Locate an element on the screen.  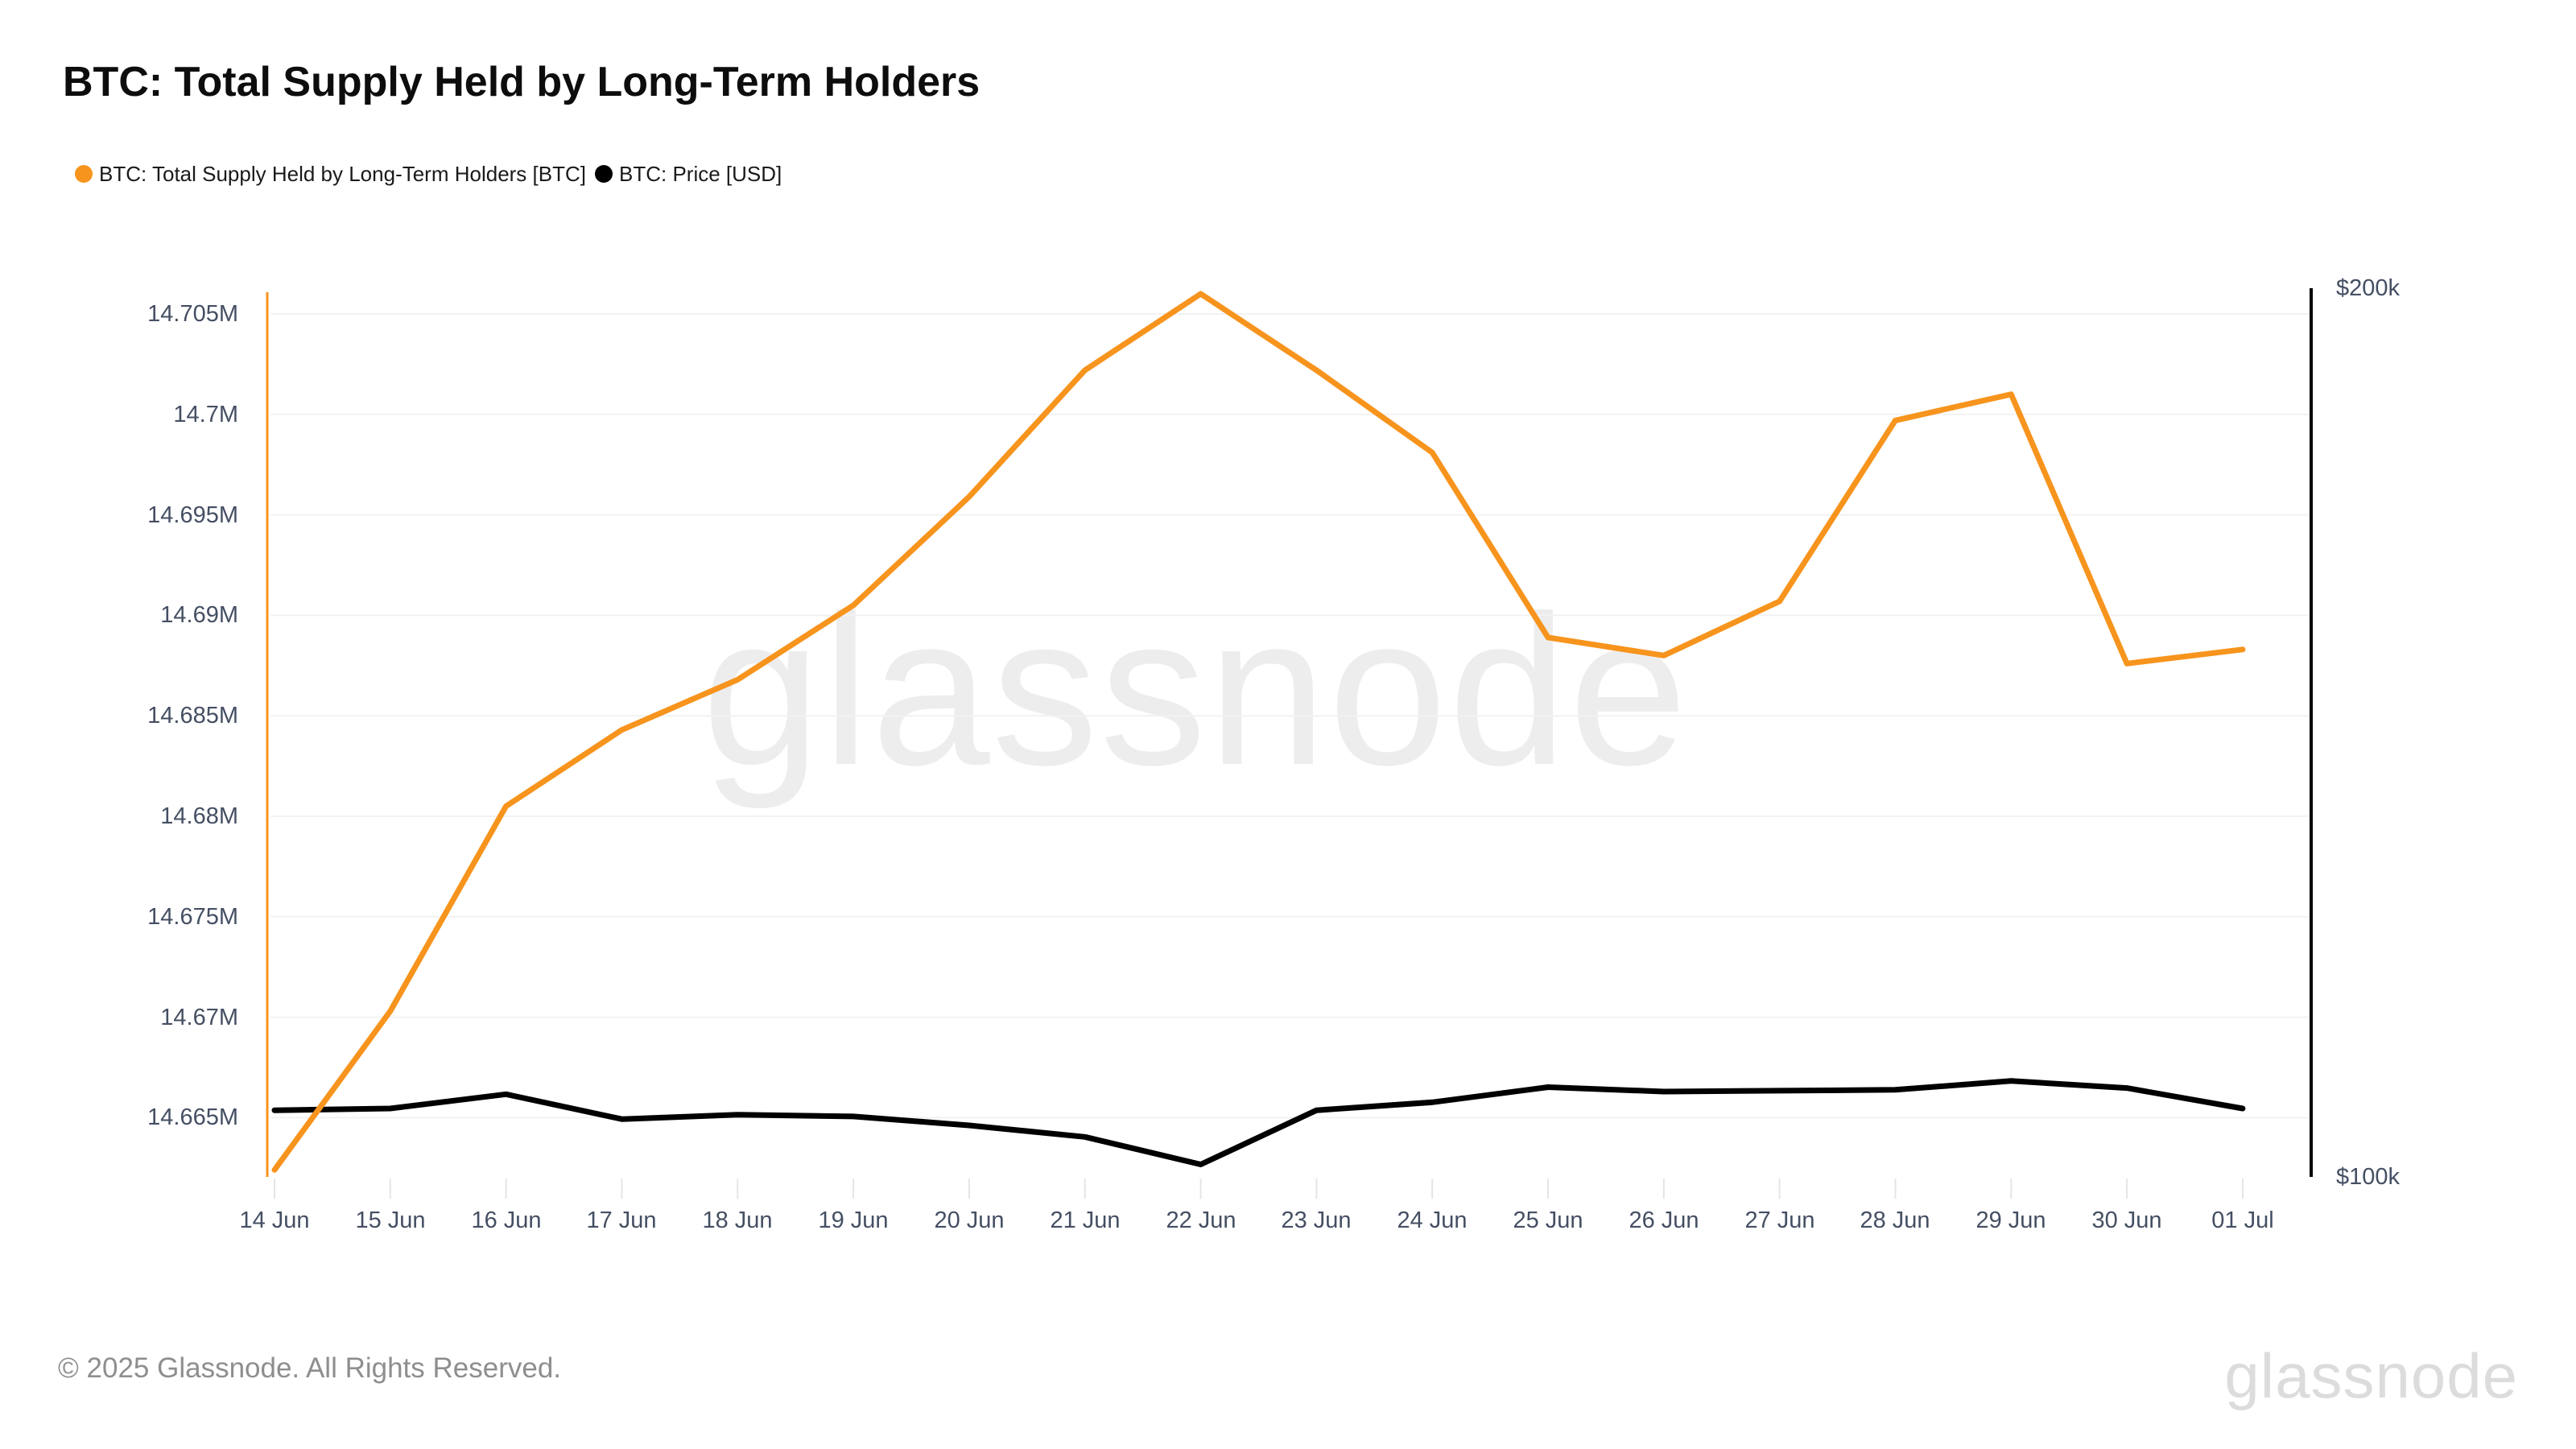
x-axis-tick-label: 25 Jun is located at coordinates (1548, 1220).